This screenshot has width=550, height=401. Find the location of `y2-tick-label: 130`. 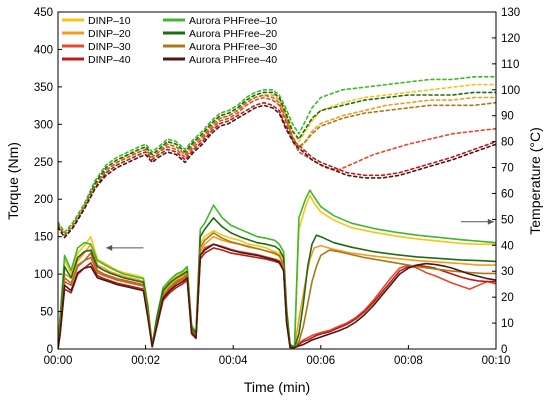

y2-tick-label: 130 is located at coordinates (510, 13).